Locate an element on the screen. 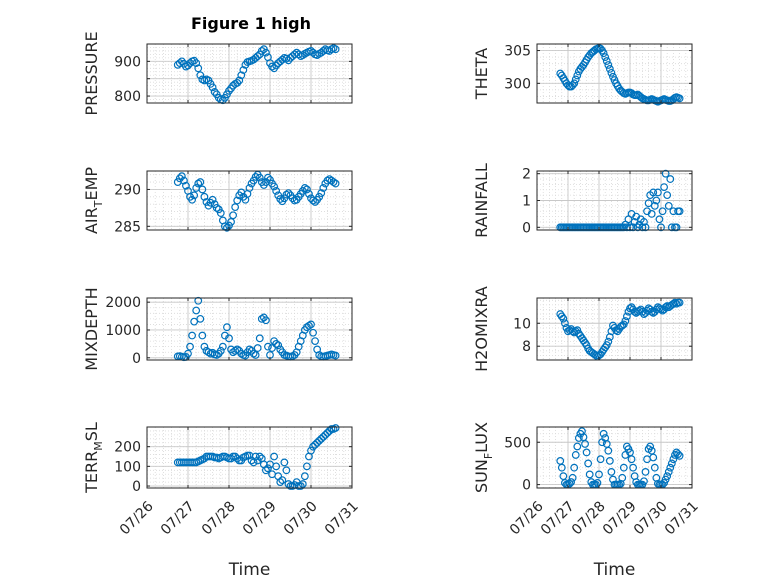 This screenshot has width=778, height=583. y-tick-label: 8 is located at coordinates (526, 347).